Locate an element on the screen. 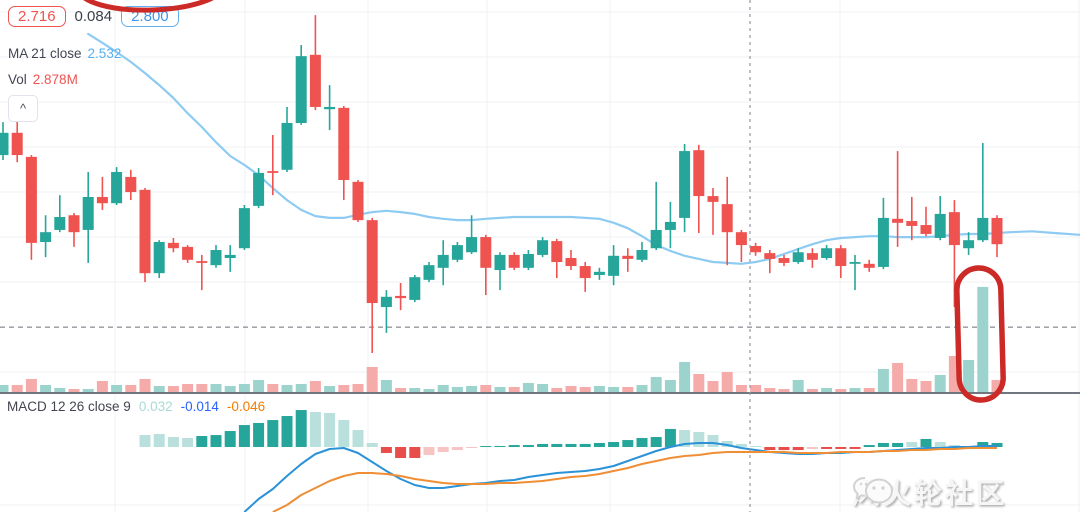 Image resolution: width=1080 pixels, height=512 pixels. volume-legend: Vol 2.878M is located at coordinates (43, 79).